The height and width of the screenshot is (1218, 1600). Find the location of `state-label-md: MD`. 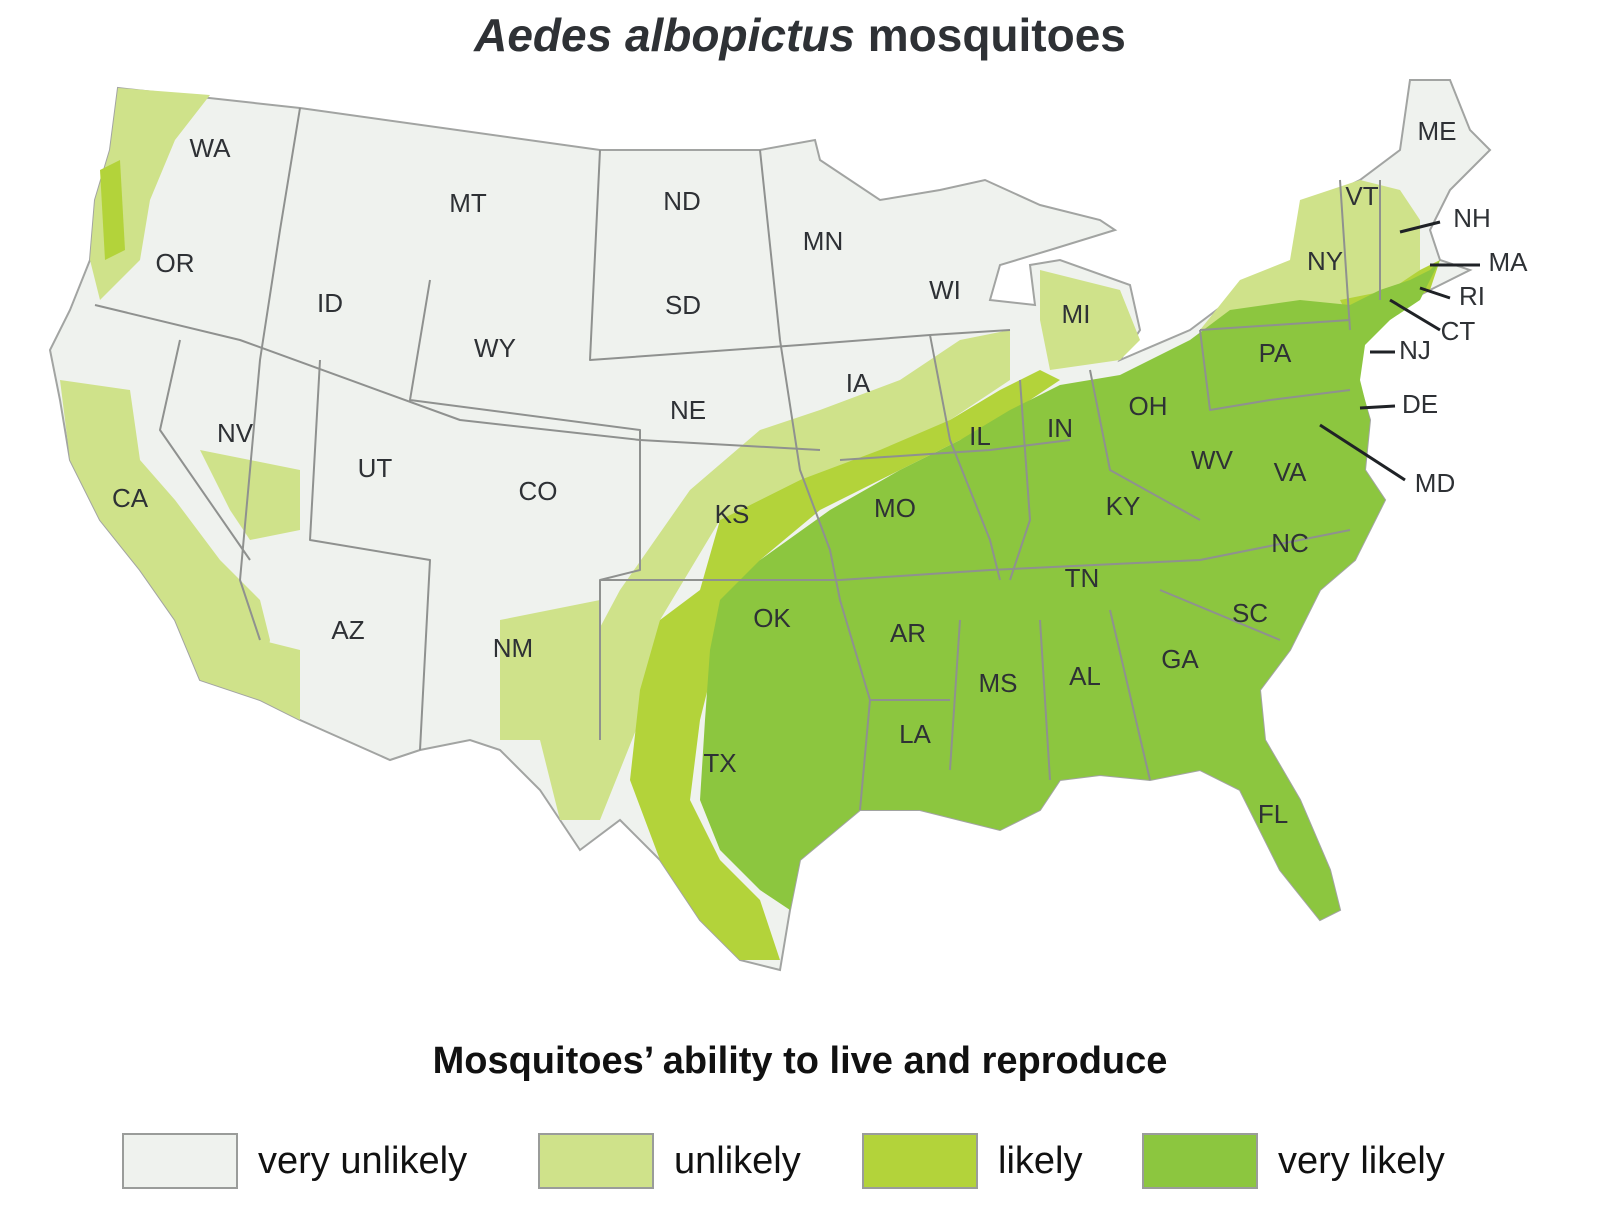

state-label-md: MD is located at coordinates (1435, 483).